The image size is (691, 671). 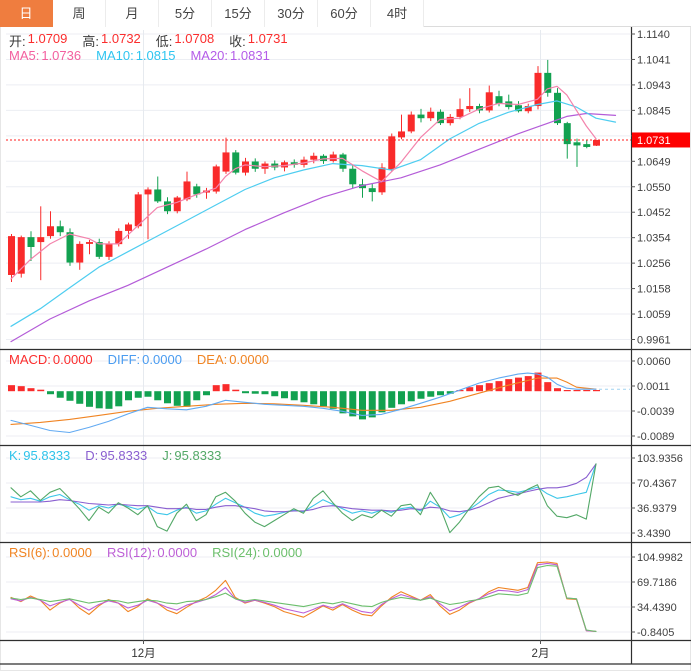 I want to click on y-axis-label: 1.0649, so click(x=654, y=162).